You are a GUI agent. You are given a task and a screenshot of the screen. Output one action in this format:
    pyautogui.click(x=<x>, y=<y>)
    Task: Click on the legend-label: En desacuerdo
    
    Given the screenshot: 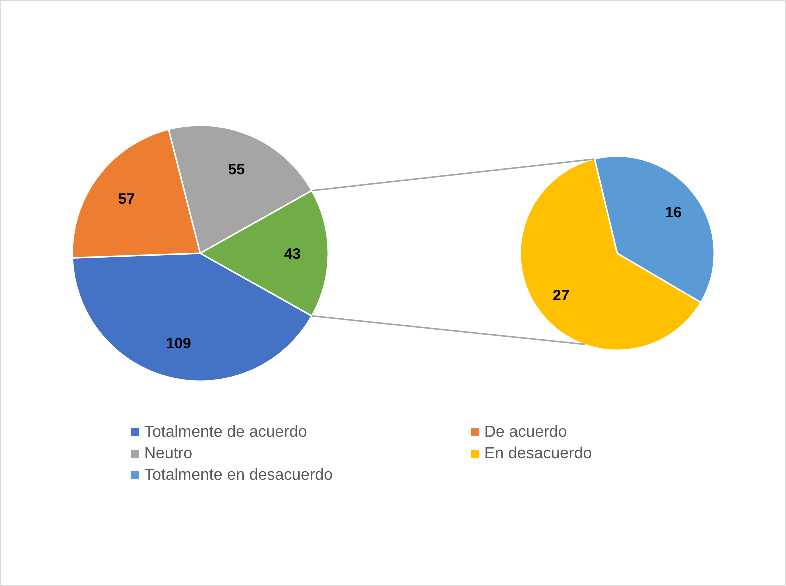 What is the action you would take?
    pyautogui.click(x=538, y=454)
    